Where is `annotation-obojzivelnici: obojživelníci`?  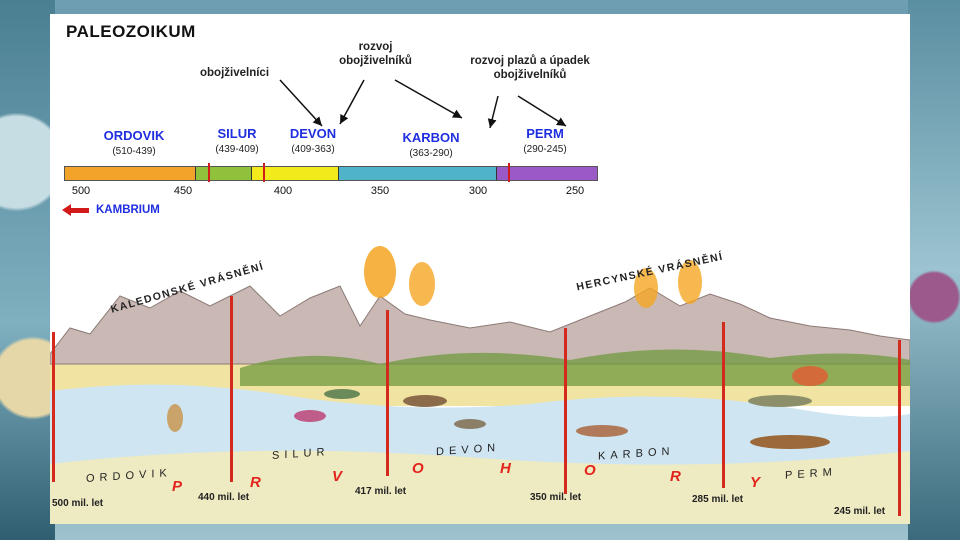 annotation-obojzivelnici: obojživelníci is located at coordinates (235, 73).